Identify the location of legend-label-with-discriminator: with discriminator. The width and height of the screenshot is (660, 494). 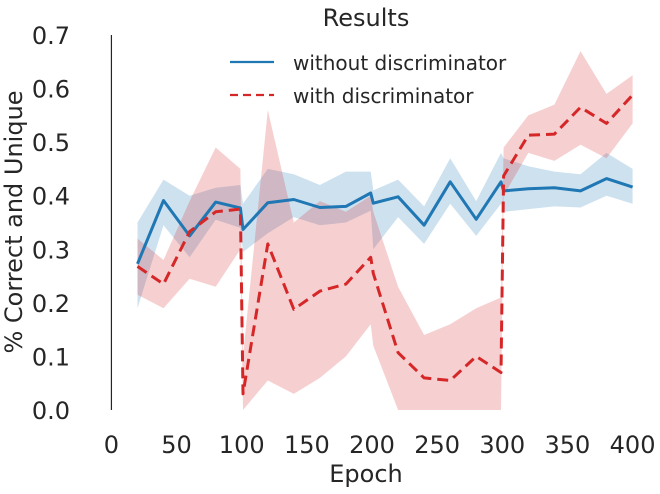
(383, 96).